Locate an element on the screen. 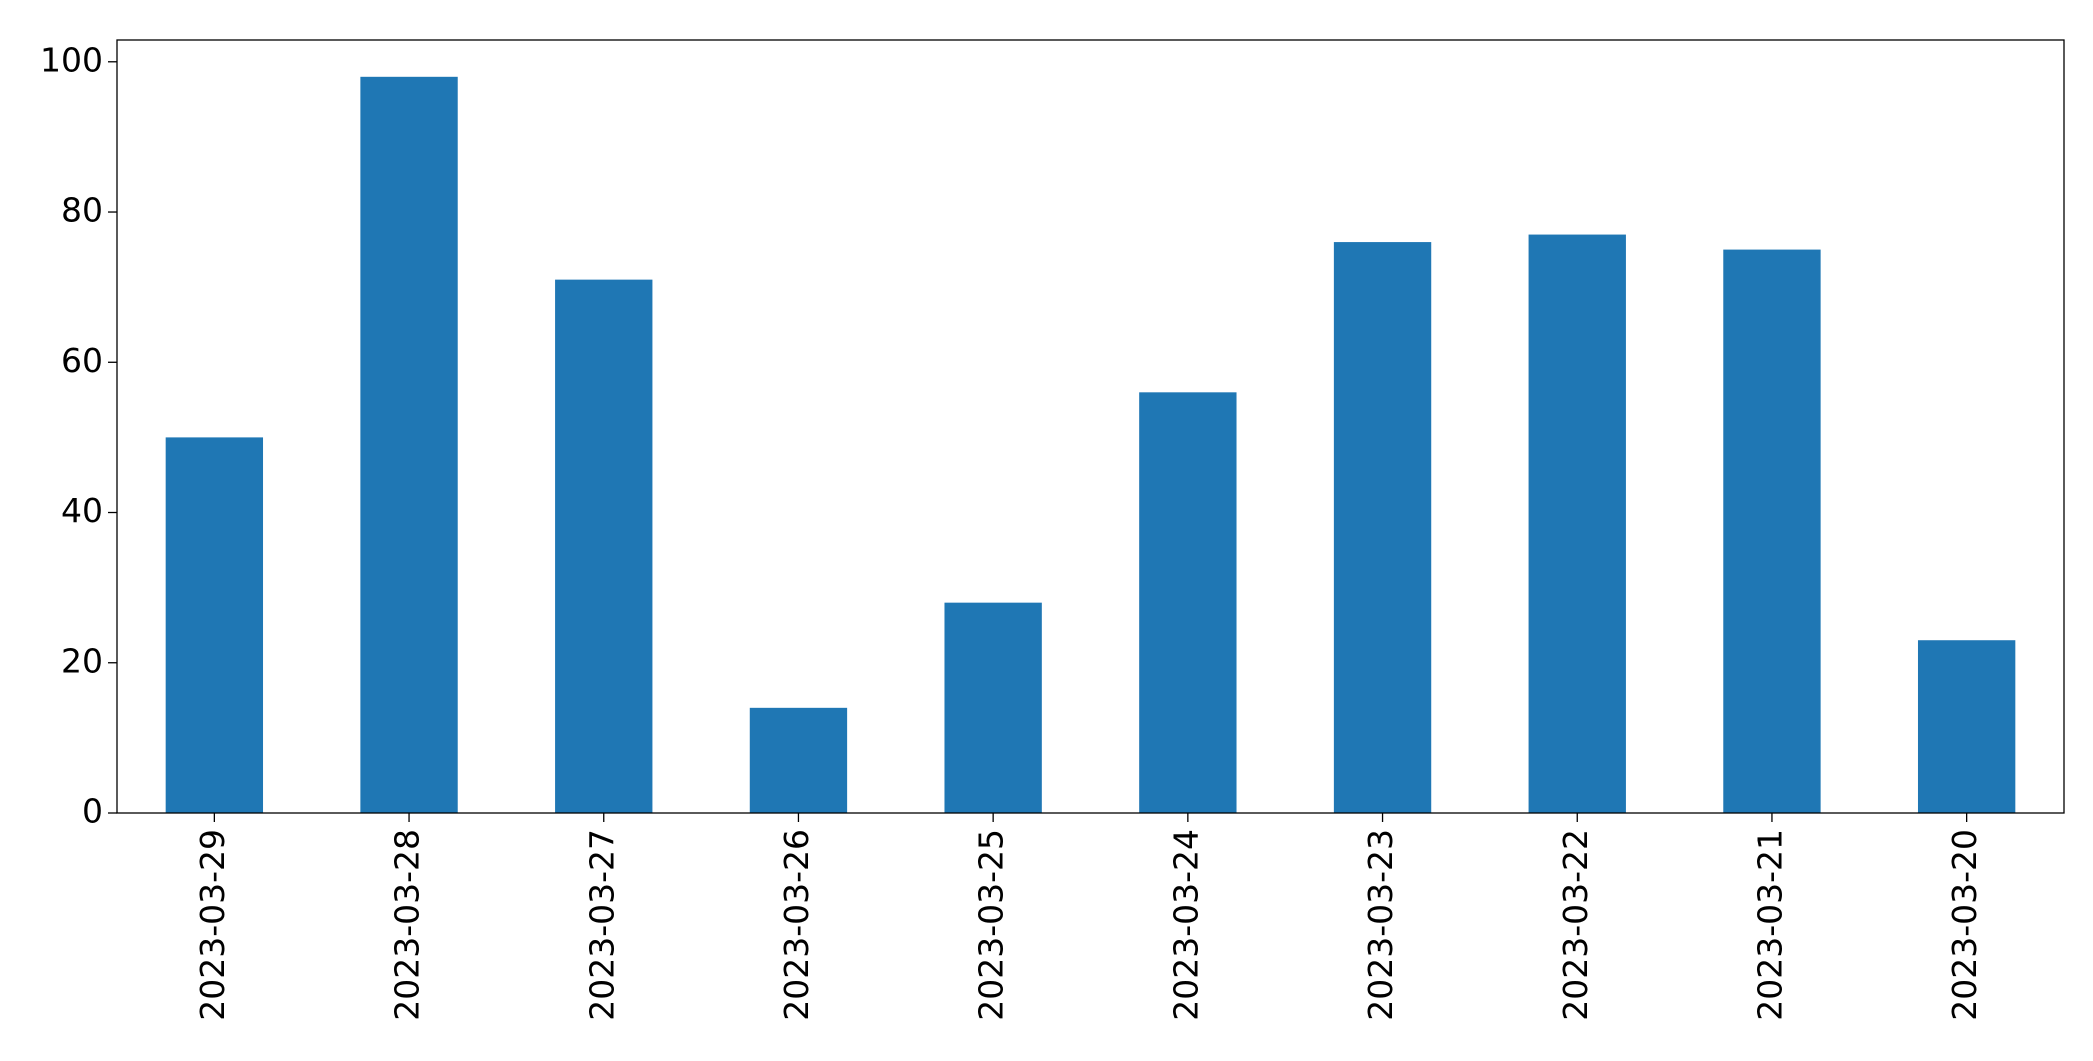 This screenshot has height=1061, width=2093. x-tick-label: 2023-03-28 is located at coordinates (407, 925).